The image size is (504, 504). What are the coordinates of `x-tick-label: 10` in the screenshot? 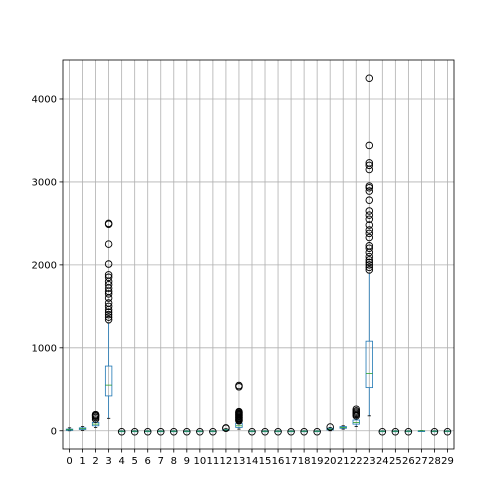 It's located at (199, 461).